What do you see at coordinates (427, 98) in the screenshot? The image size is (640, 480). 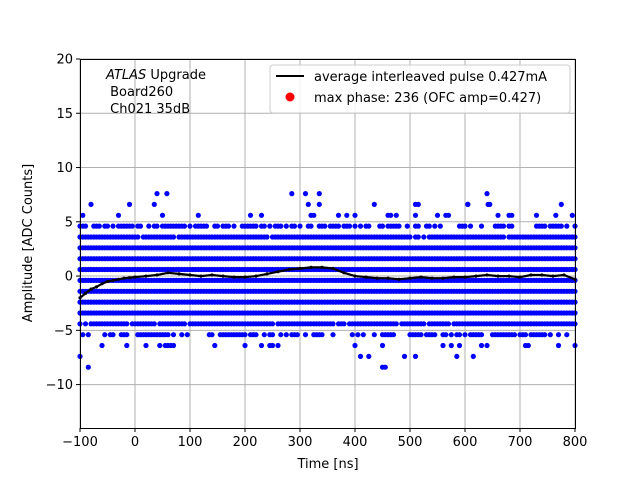 I see `legend-max-phase-label: max phase: 236 (OFC amp=0.427)` at bounding box center [427, 98].